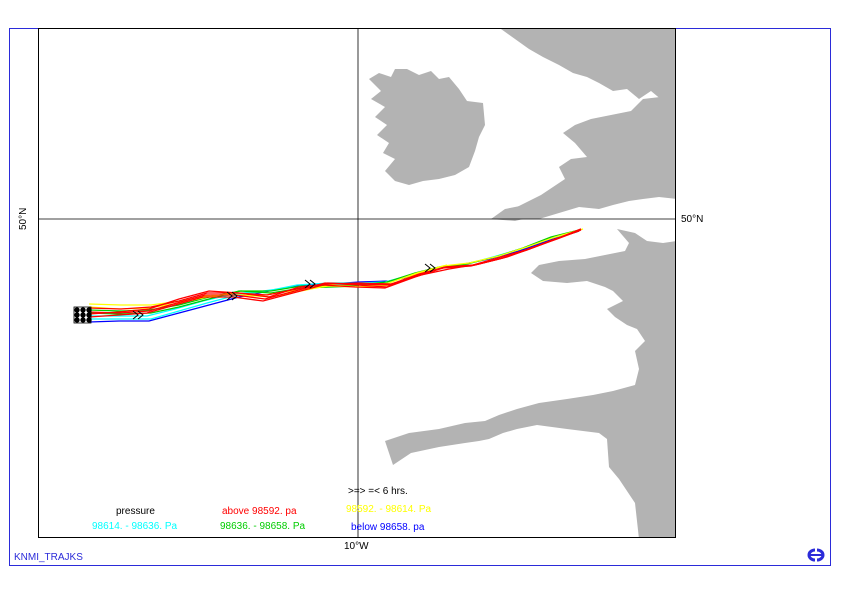  I want to click on longitude-label-bottom: 10°W, so click(356, 546).